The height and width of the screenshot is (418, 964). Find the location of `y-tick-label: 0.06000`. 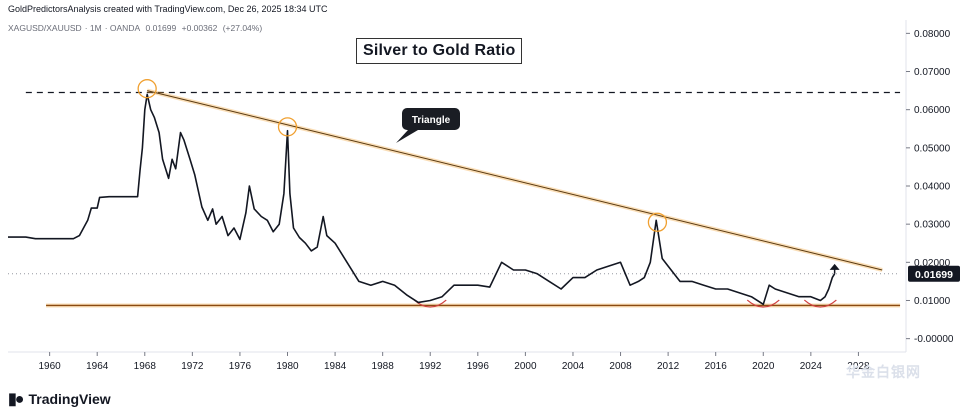

y-tick-label: 0.06000 is located at coordinates (932, 110).